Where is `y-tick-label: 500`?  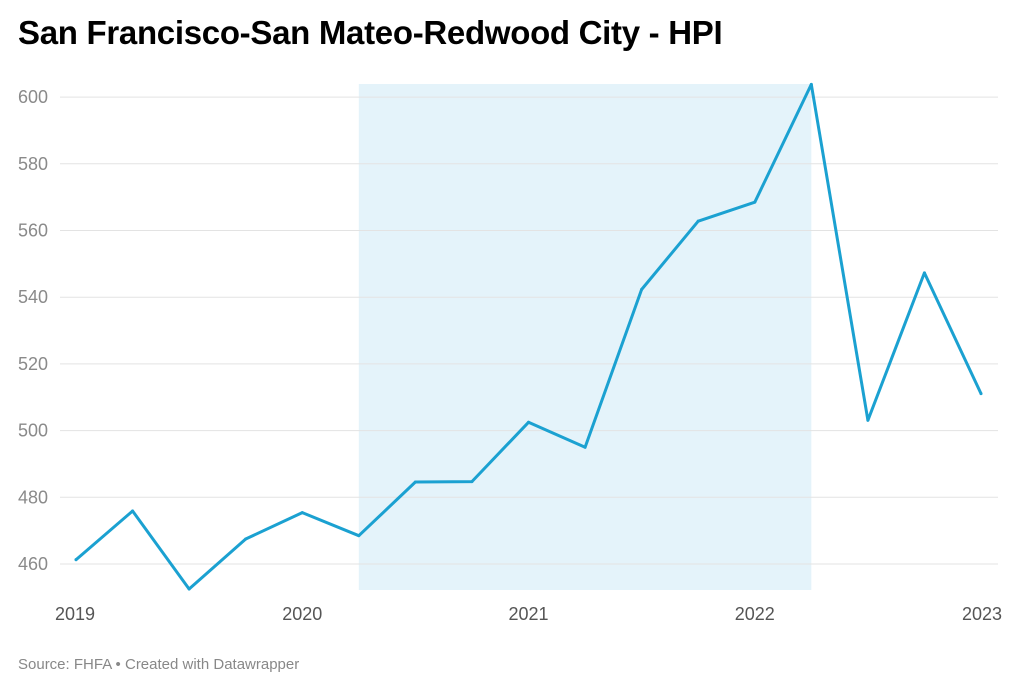
y-tick-label: 500 is located at coordinates (33, 431).